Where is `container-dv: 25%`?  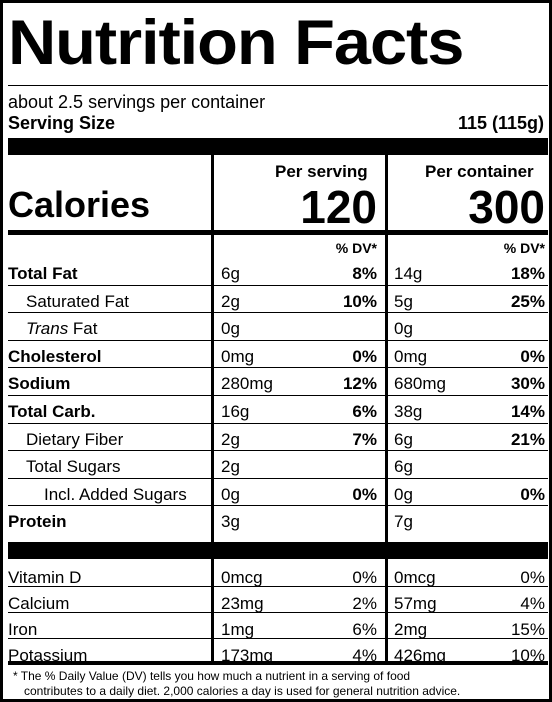 container-dv: 25% is located at coordinates (527, 301).